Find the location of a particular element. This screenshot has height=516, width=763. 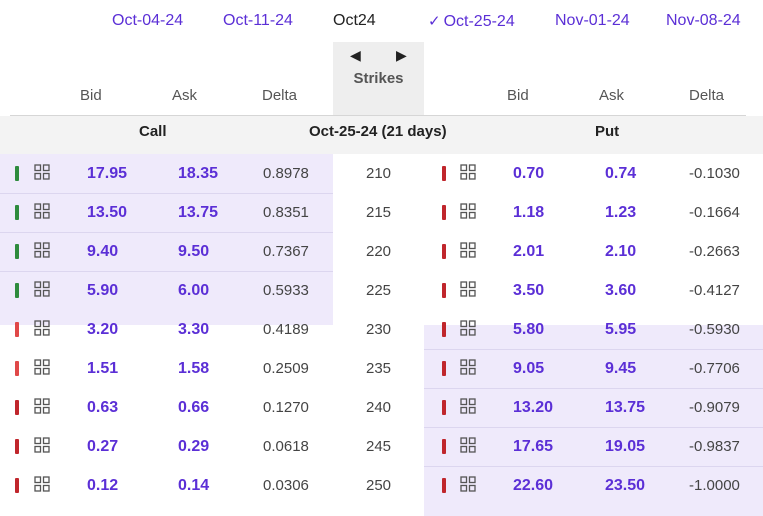

call-ask: 0.66 is located at coordinates (194, 407).